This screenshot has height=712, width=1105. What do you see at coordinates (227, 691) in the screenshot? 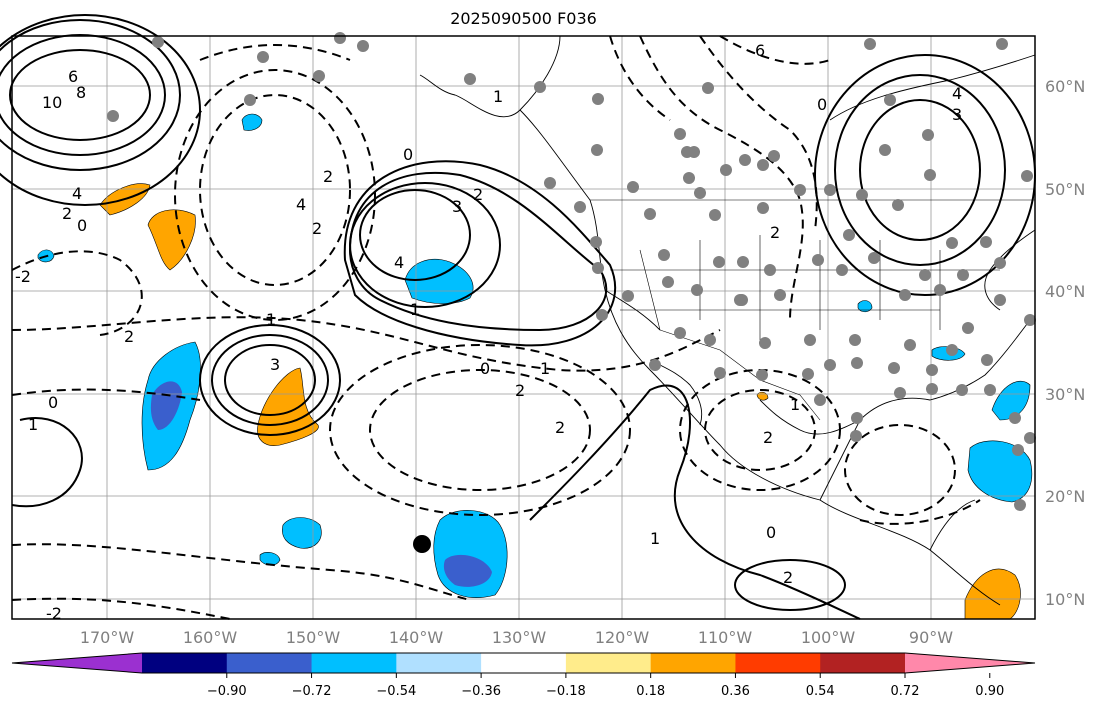
I see `colorbar-tick-label: −0.90` at bounding box center [227, 691].